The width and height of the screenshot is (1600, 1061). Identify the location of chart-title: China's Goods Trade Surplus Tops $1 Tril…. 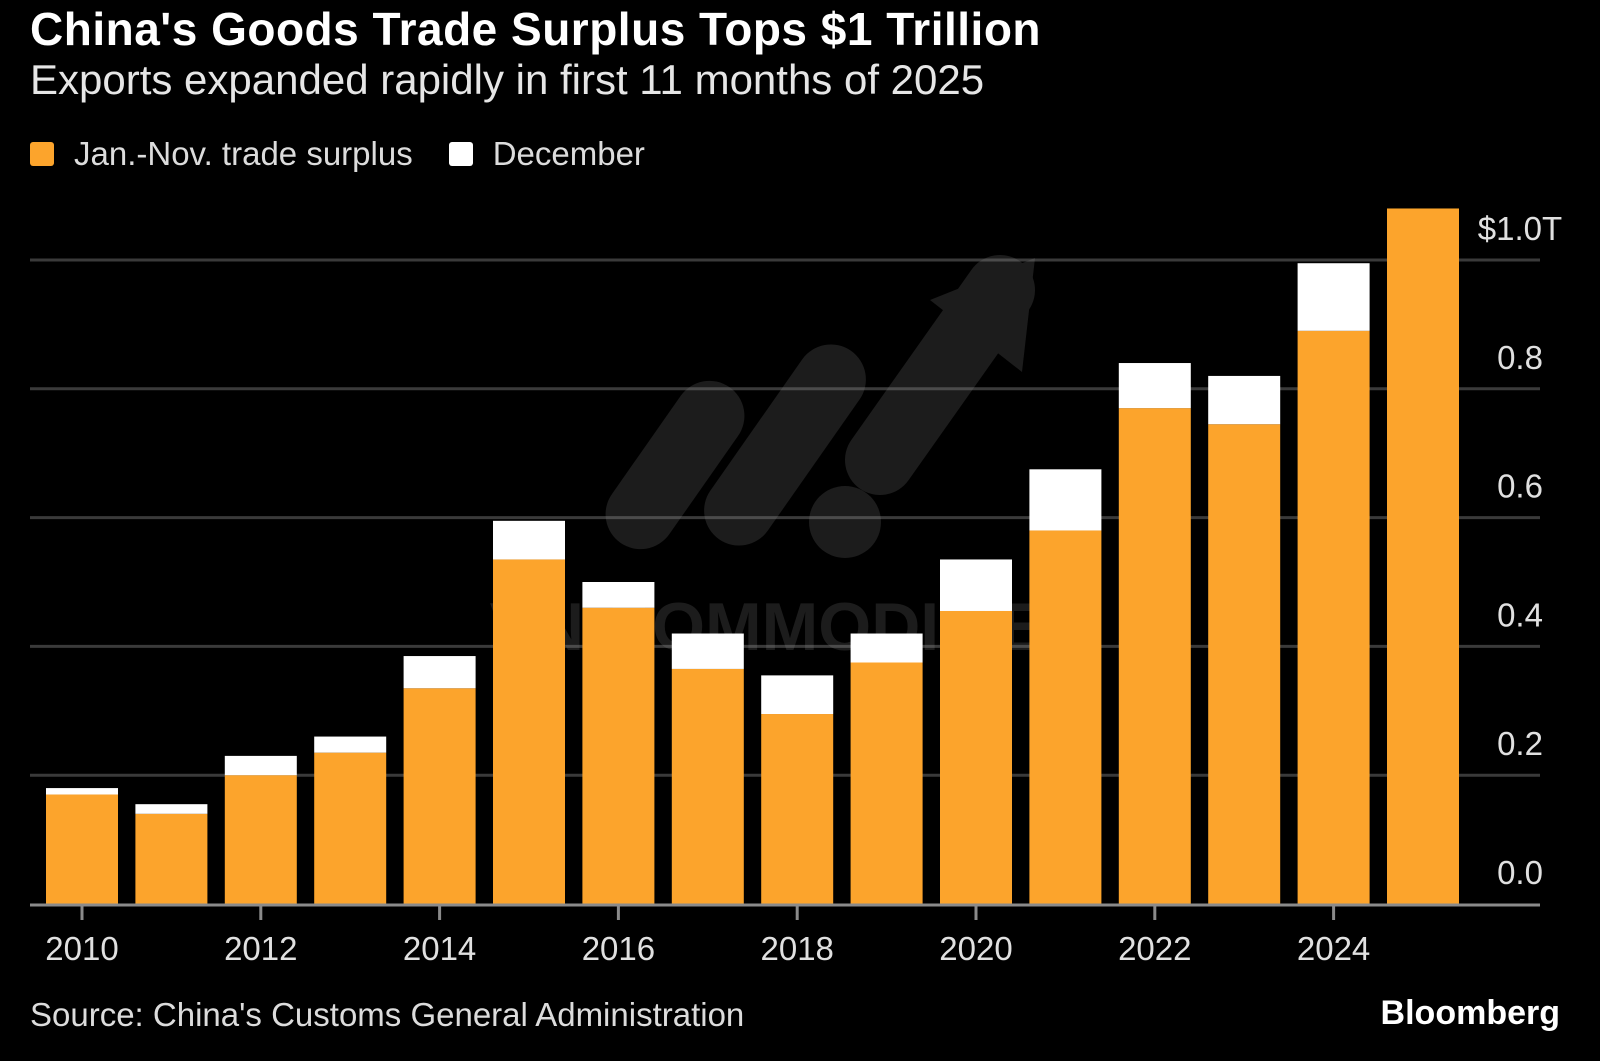
(536, 29).